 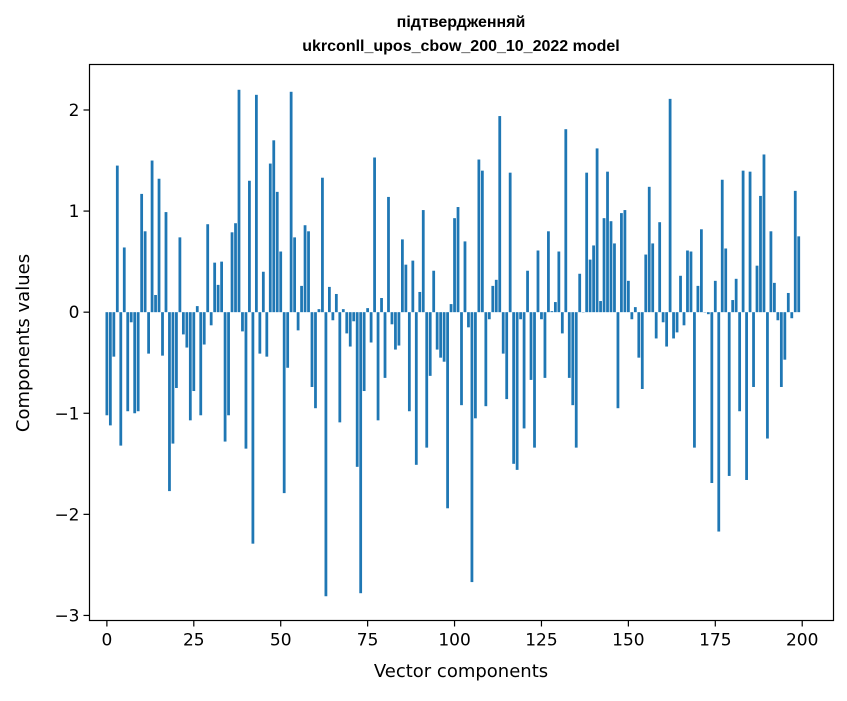 What do you see at coordinates (66, 515) in the screenshot?
I see `y-tick-label: −2` at bounding box center [66, 515].